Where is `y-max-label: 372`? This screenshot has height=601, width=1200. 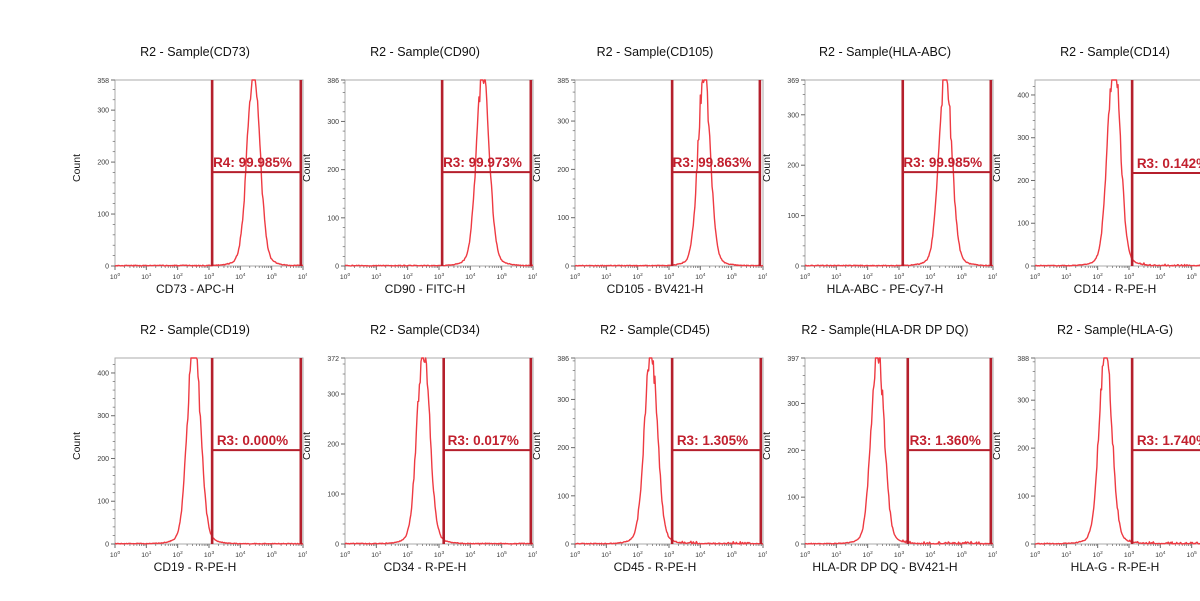
y-max-label: 372 is located at coordinates (333, 359).